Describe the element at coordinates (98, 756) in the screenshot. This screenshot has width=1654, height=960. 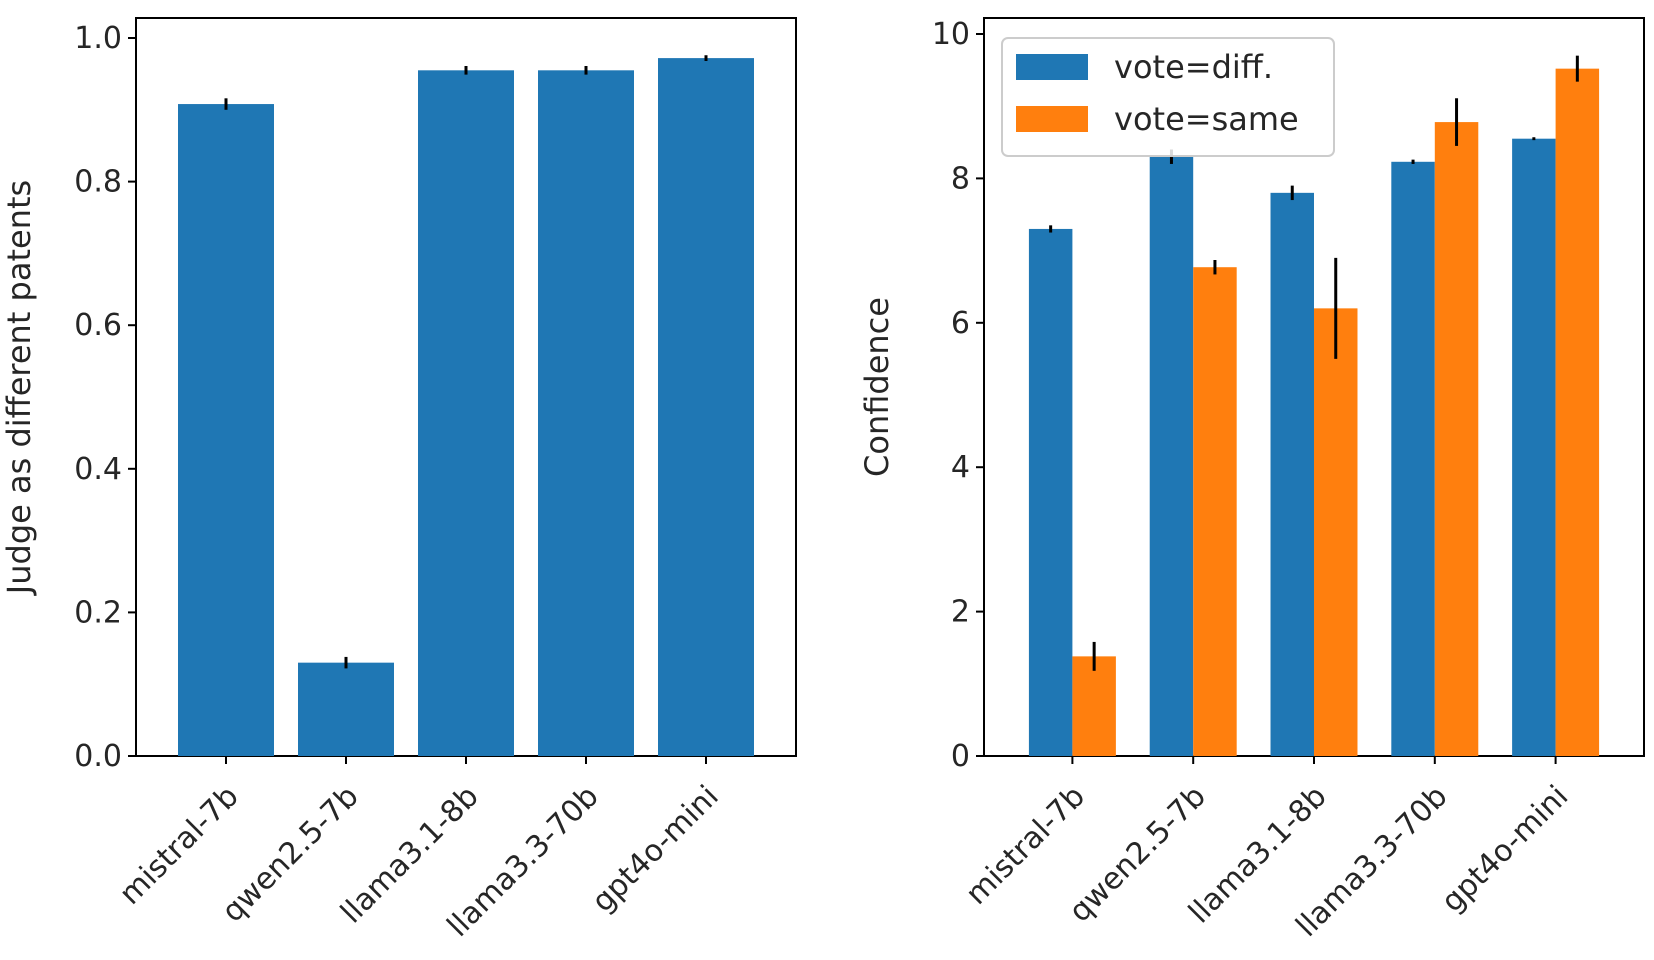
I see `y-tick-label: 0.0` at that location.